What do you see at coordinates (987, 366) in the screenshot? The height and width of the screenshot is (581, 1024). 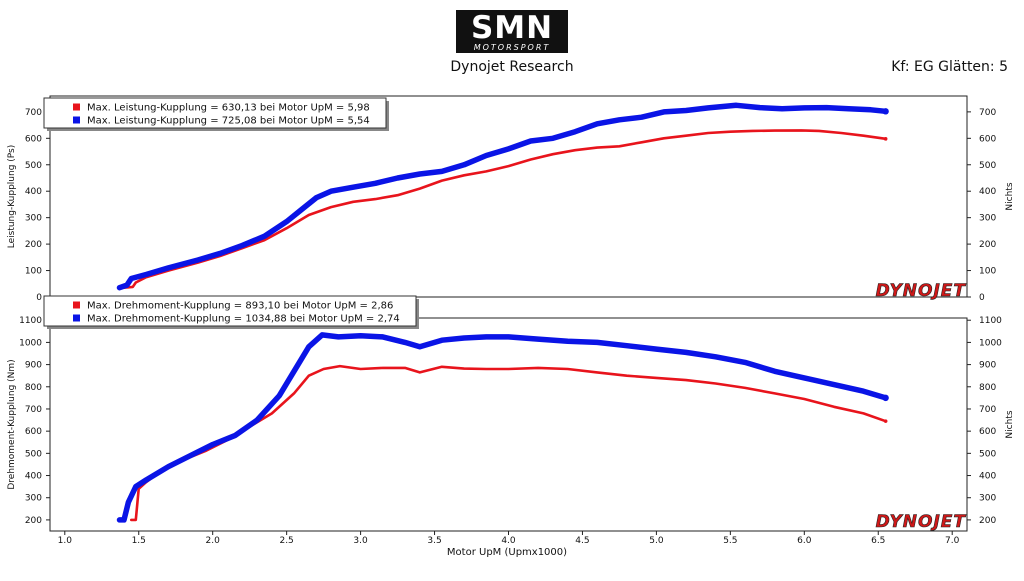 I see `y-tick-label-right: 900` at bounding box center [987, 366].